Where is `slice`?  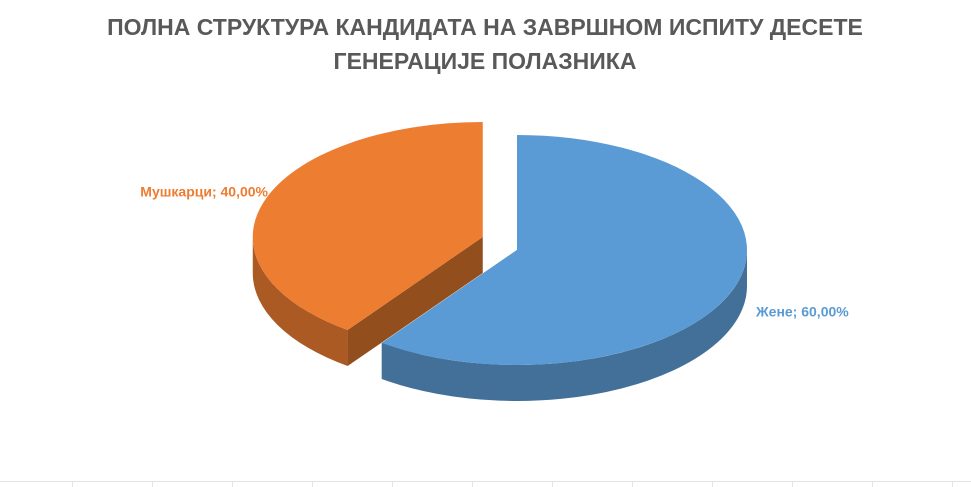 slice is located at coordinates (367, 226).